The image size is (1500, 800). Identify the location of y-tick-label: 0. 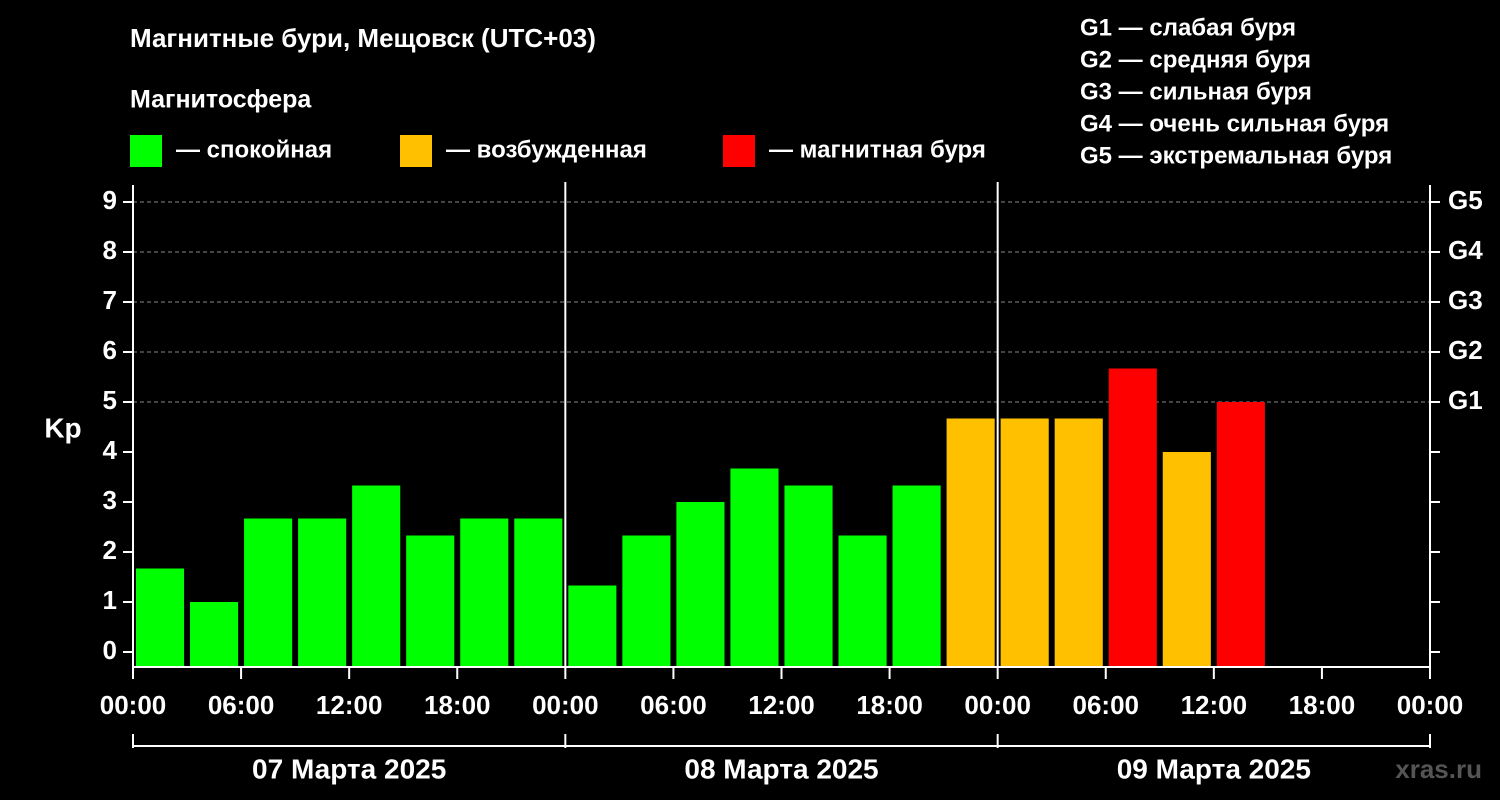
(110, 650).